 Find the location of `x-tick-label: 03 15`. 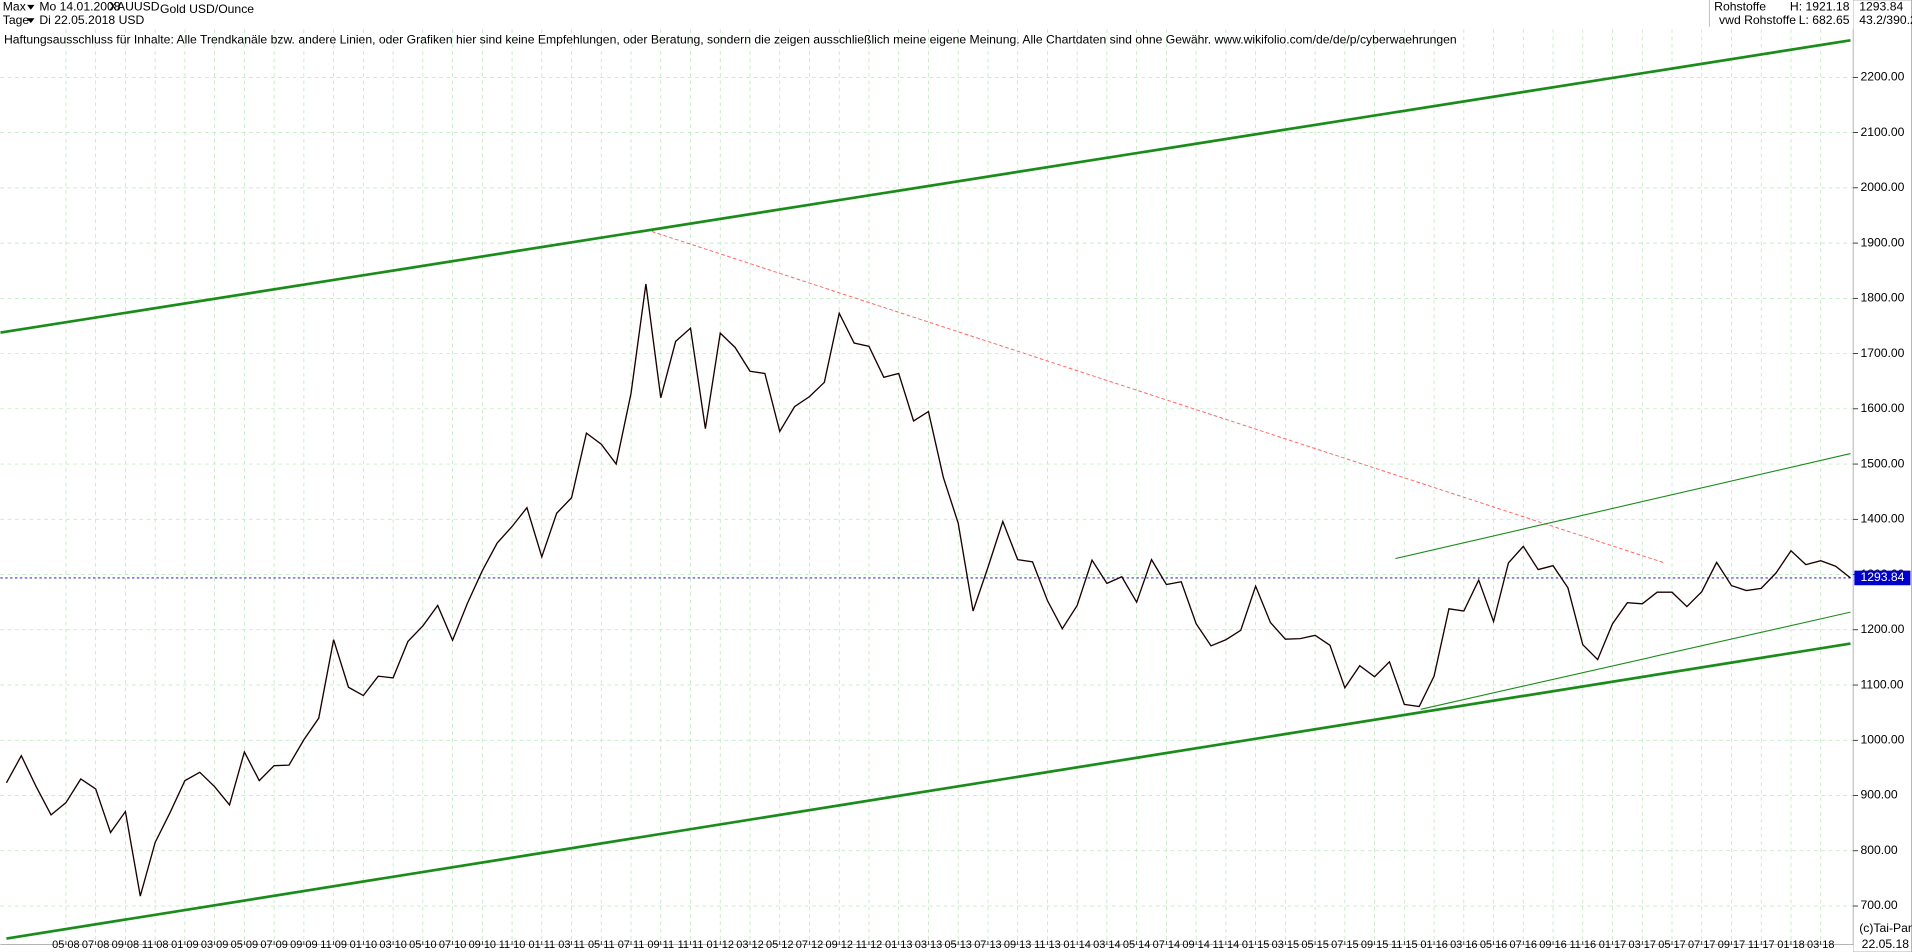

x-tick-label: 03 15 is located at coordinates (1285, 945).